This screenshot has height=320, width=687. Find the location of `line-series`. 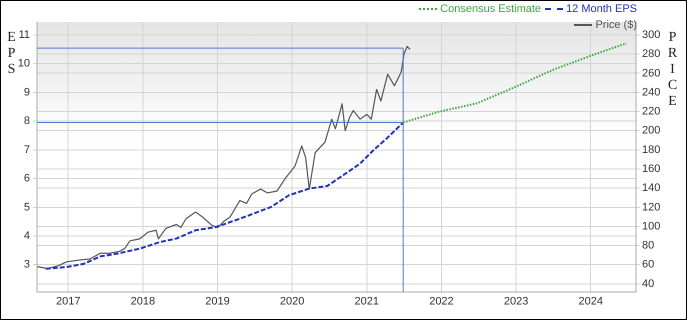

line-series is located at coordinates (515, 83).